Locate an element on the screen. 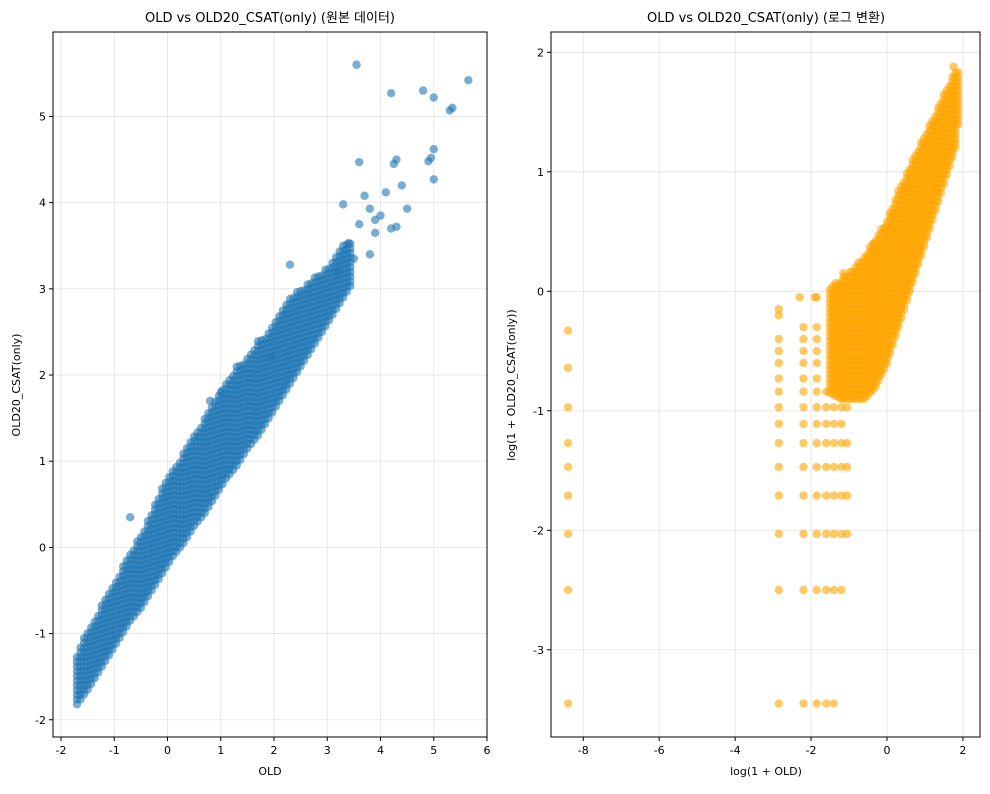  y-axis-label: OLD20_CSAT(only) is located at coordinates (16, 385).